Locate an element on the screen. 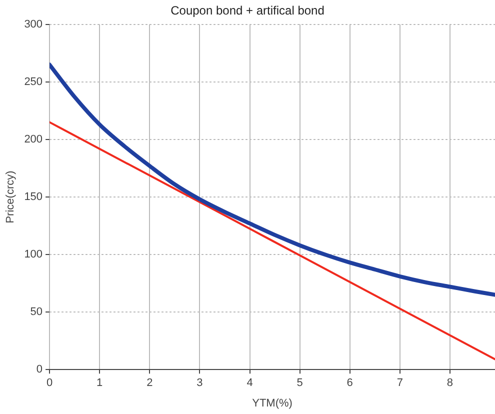 The image size is (495, 414). y-tick-label: 150 is located at coordinates (33, 197).